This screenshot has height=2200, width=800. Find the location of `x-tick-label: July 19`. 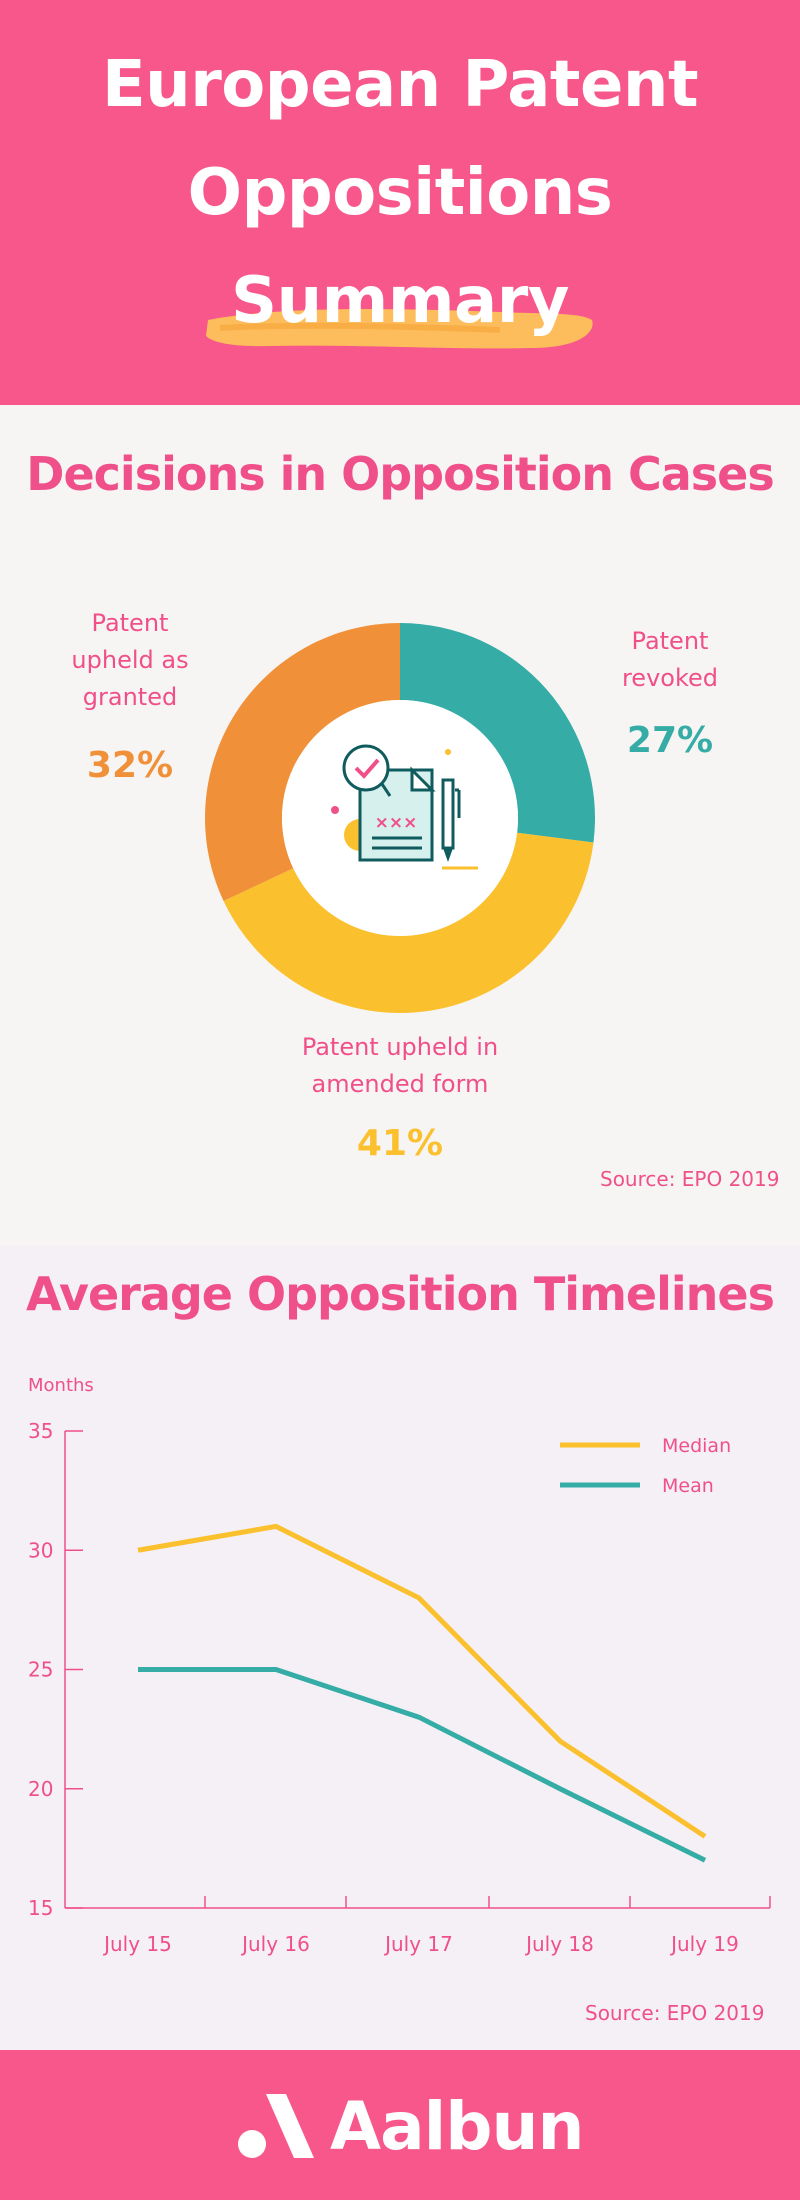

x-tick-label: July 19 is located at coordinates (704, 1944).